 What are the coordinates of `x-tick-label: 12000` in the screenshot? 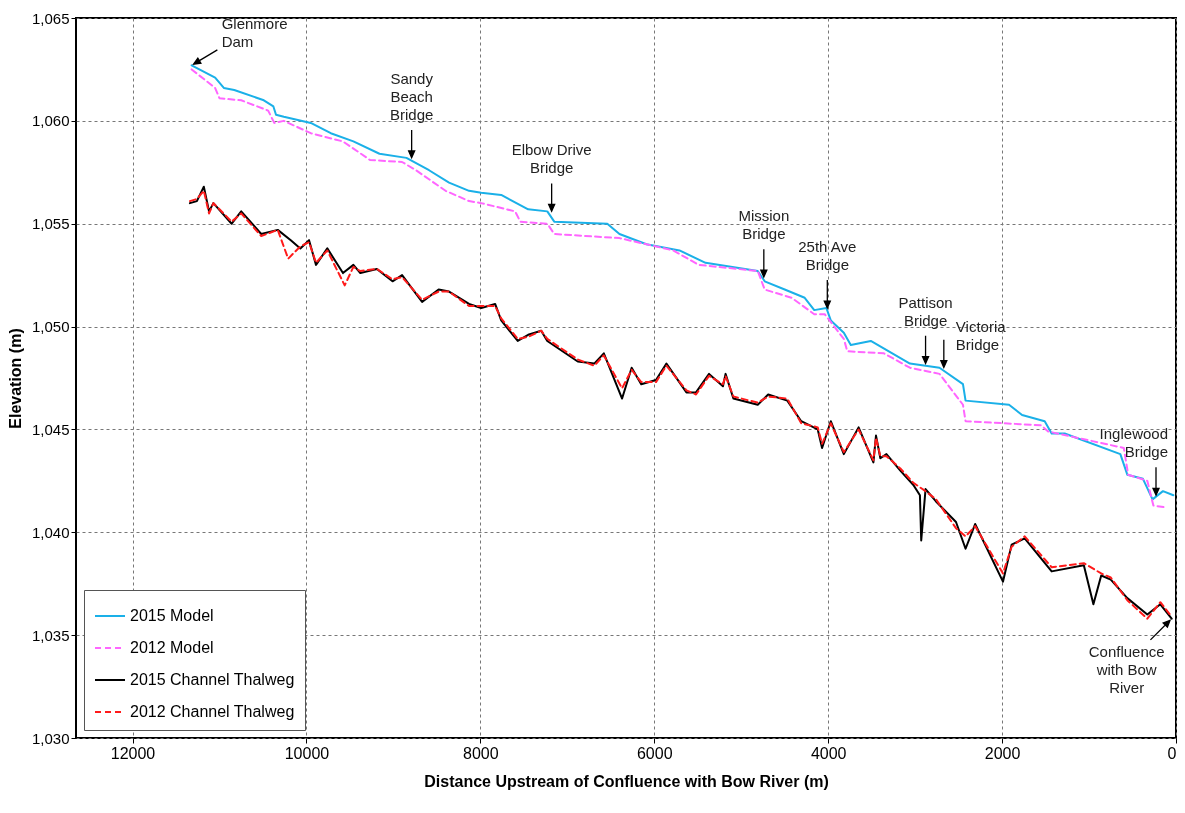 It's located at (133, 753).